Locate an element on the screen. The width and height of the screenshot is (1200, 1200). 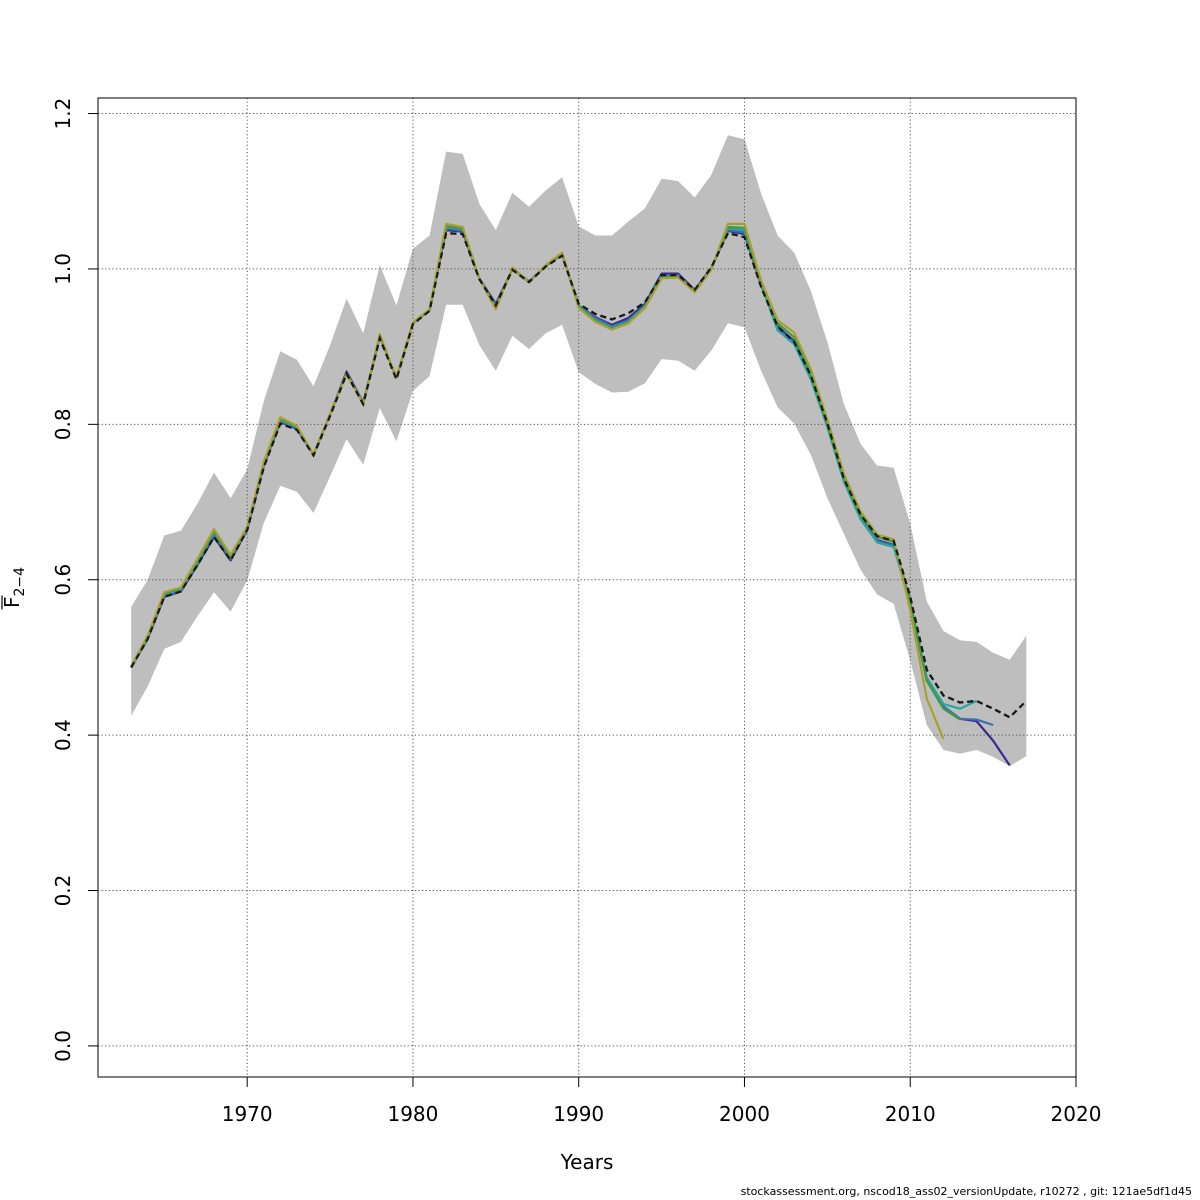
y-axis-title: F2−4 is located at coordinates (14, 588).